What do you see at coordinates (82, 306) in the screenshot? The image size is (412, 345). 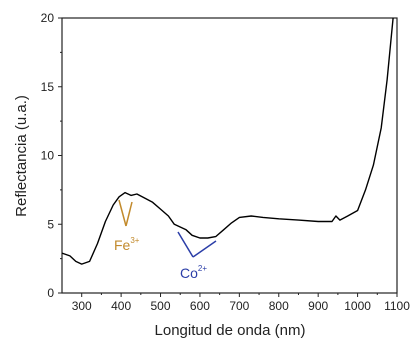 I see `x-tick-label: 300` at bounding box center [82, 306].